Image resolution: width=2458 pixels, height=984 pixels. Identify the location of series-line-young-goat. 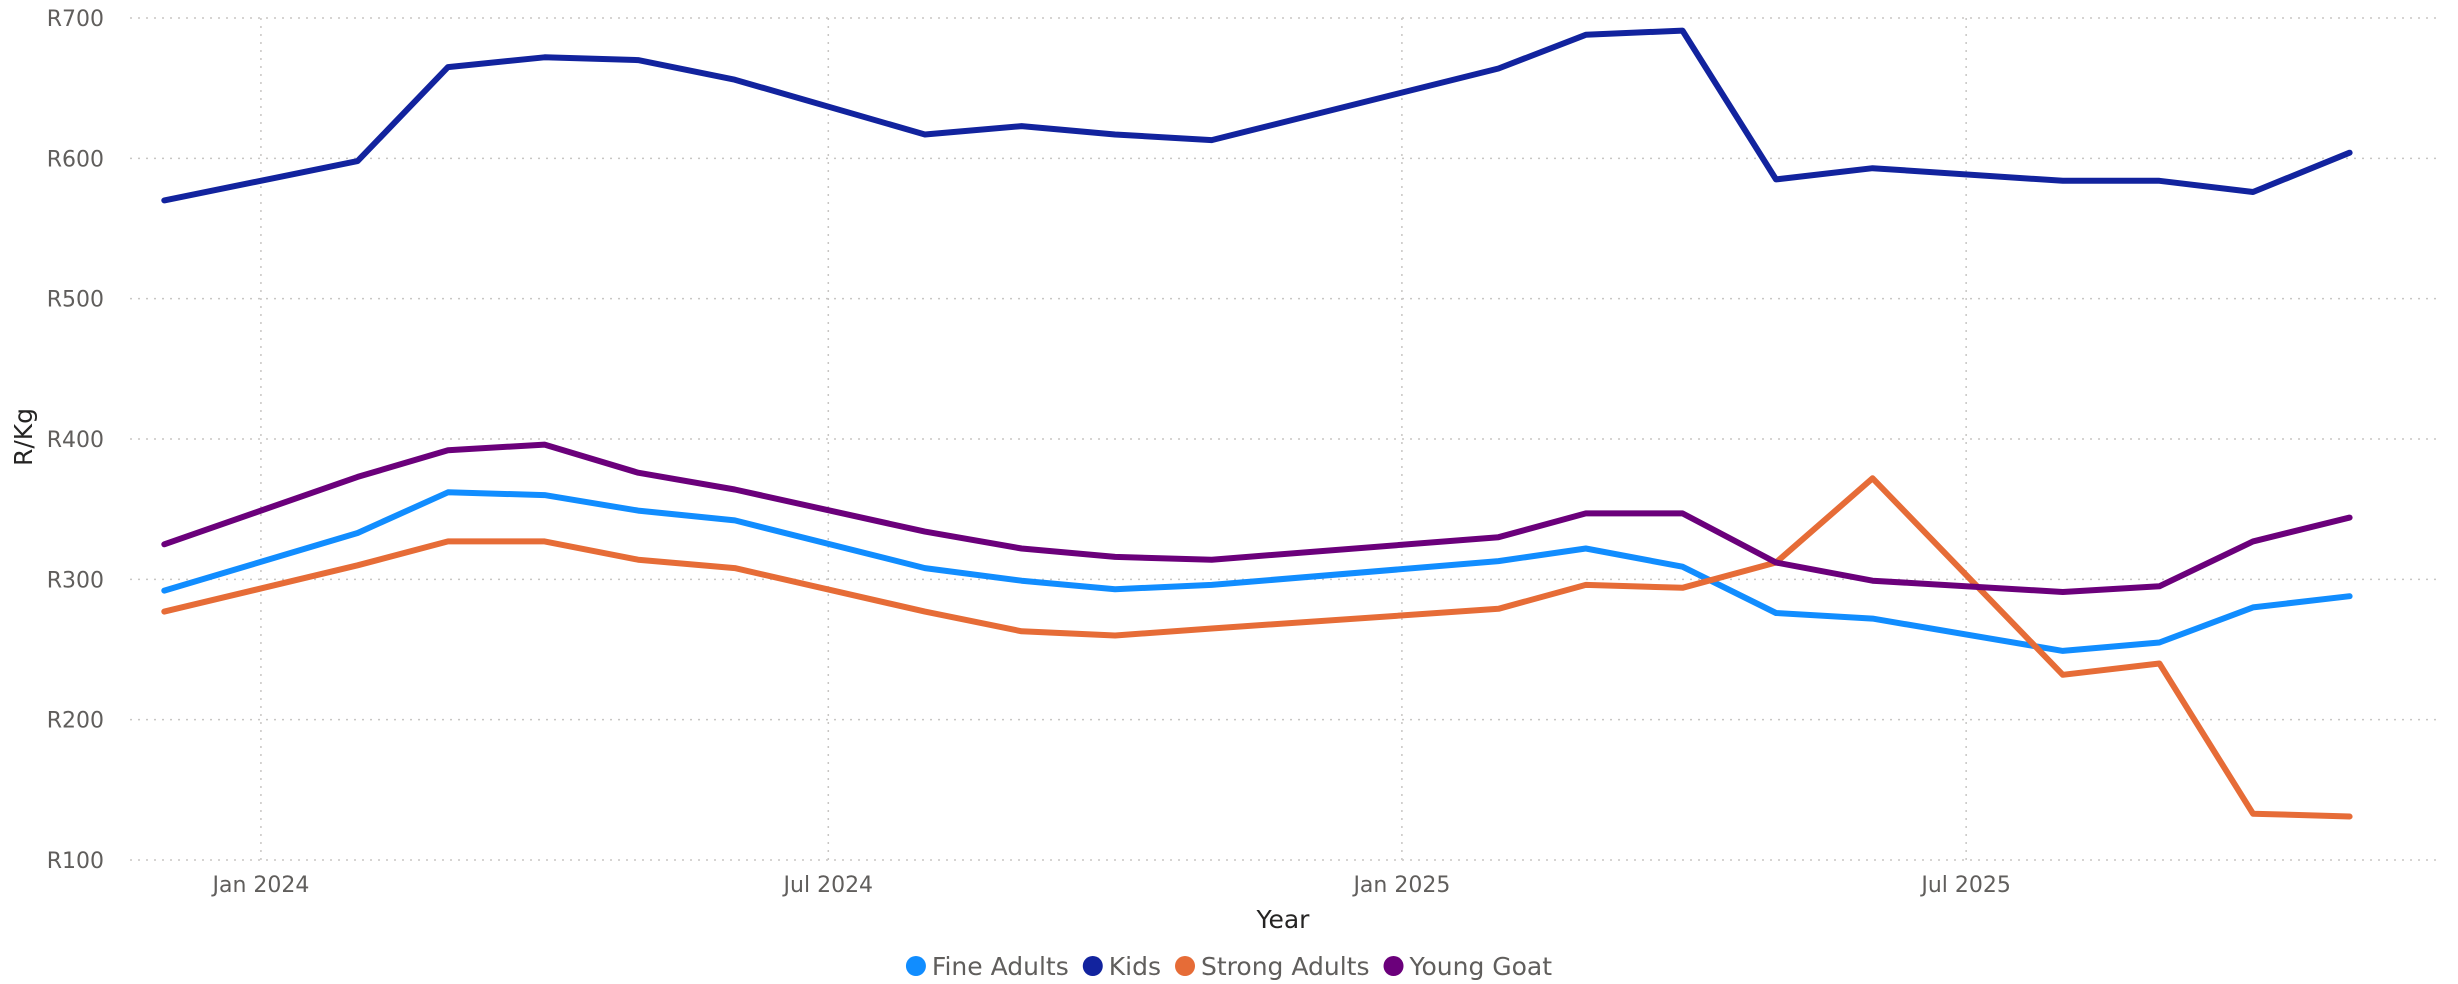
(1257, 518).